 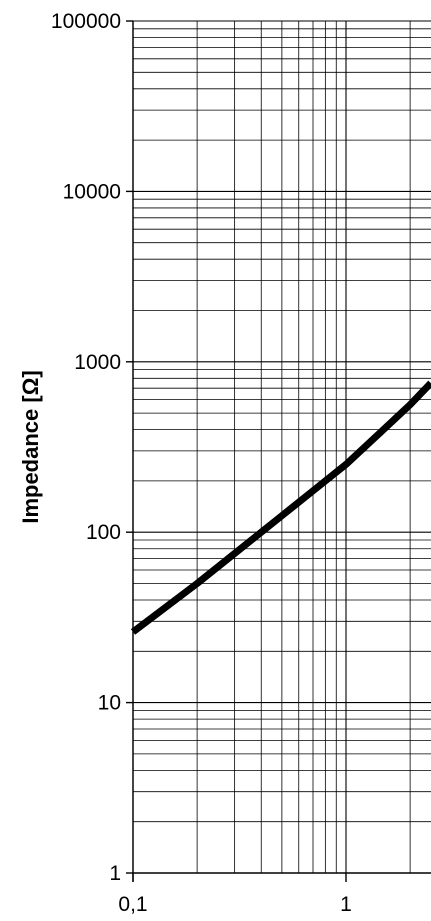 I want to click on y-tick-label: 100000, so click(x=86, y=21).